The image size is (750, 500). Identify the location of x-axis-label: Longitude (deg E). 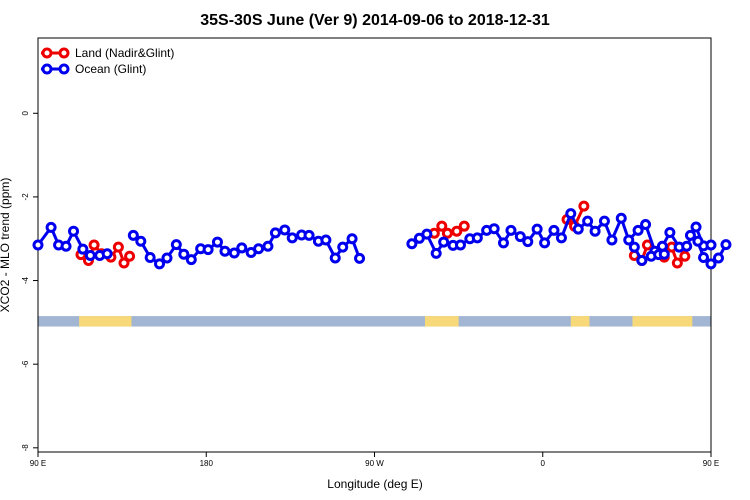
(374, 484).